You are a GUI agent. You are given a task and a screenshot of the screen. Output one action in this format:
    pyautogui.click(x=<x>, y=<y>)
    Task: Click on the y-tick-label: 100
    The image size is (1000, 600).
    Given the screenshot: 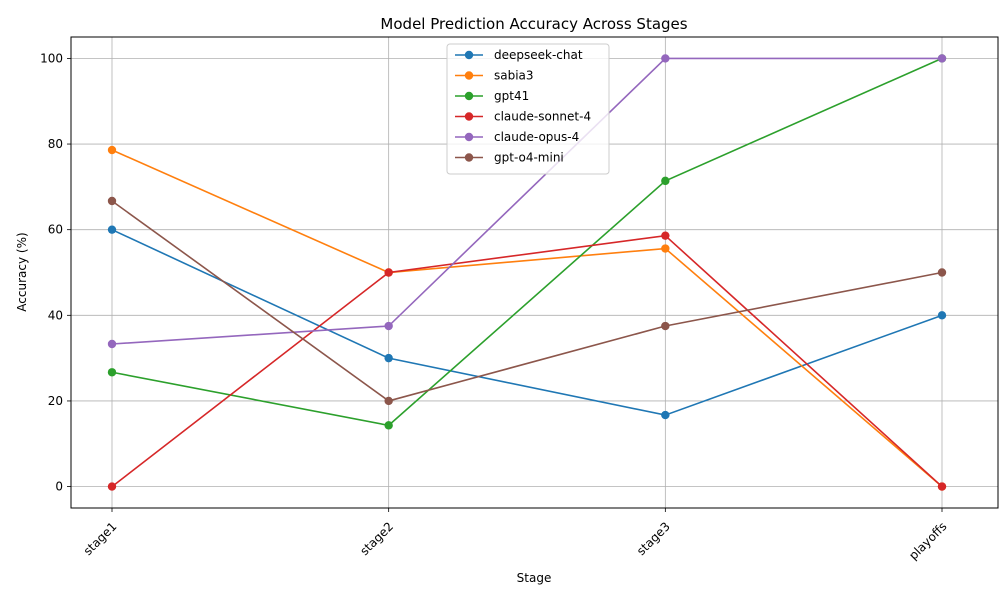 What is the action you would take?
    pyautogui.click(x=51, y=58)
    